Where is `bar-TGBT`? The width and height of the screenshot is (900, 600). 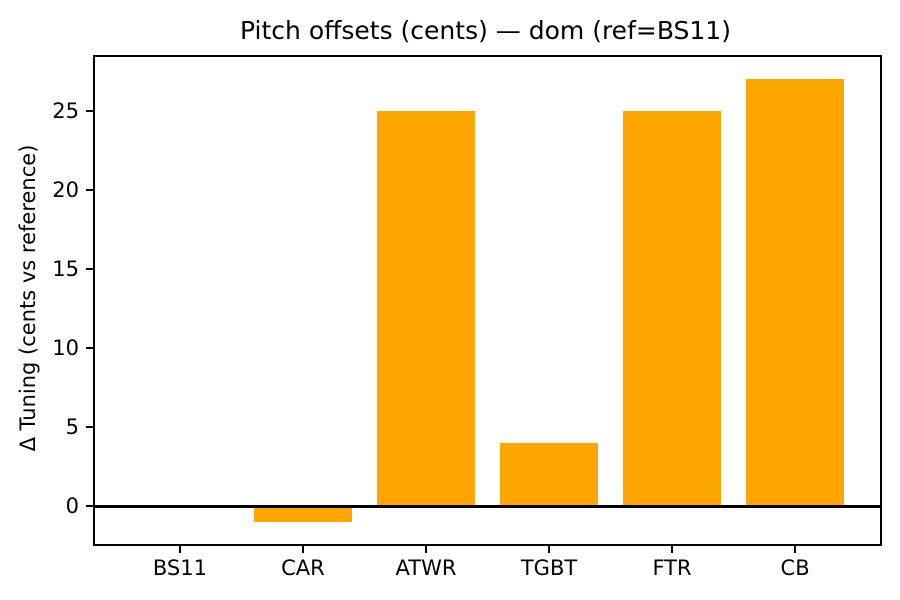 bar-TGBT is located at coordinates (549, 474).